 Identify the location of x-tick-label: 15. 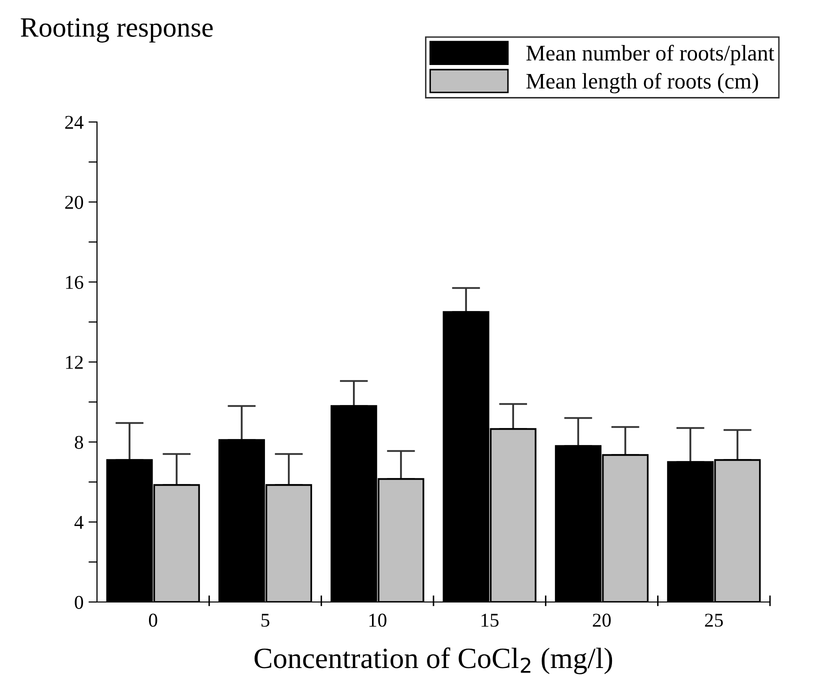
(490, 620).